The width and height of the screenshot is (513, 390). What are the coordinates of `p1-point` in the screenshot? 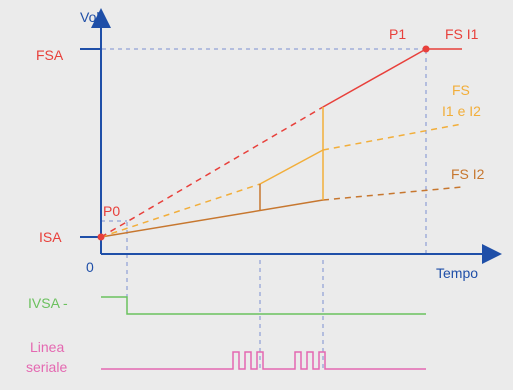 It's located at (426, 49).